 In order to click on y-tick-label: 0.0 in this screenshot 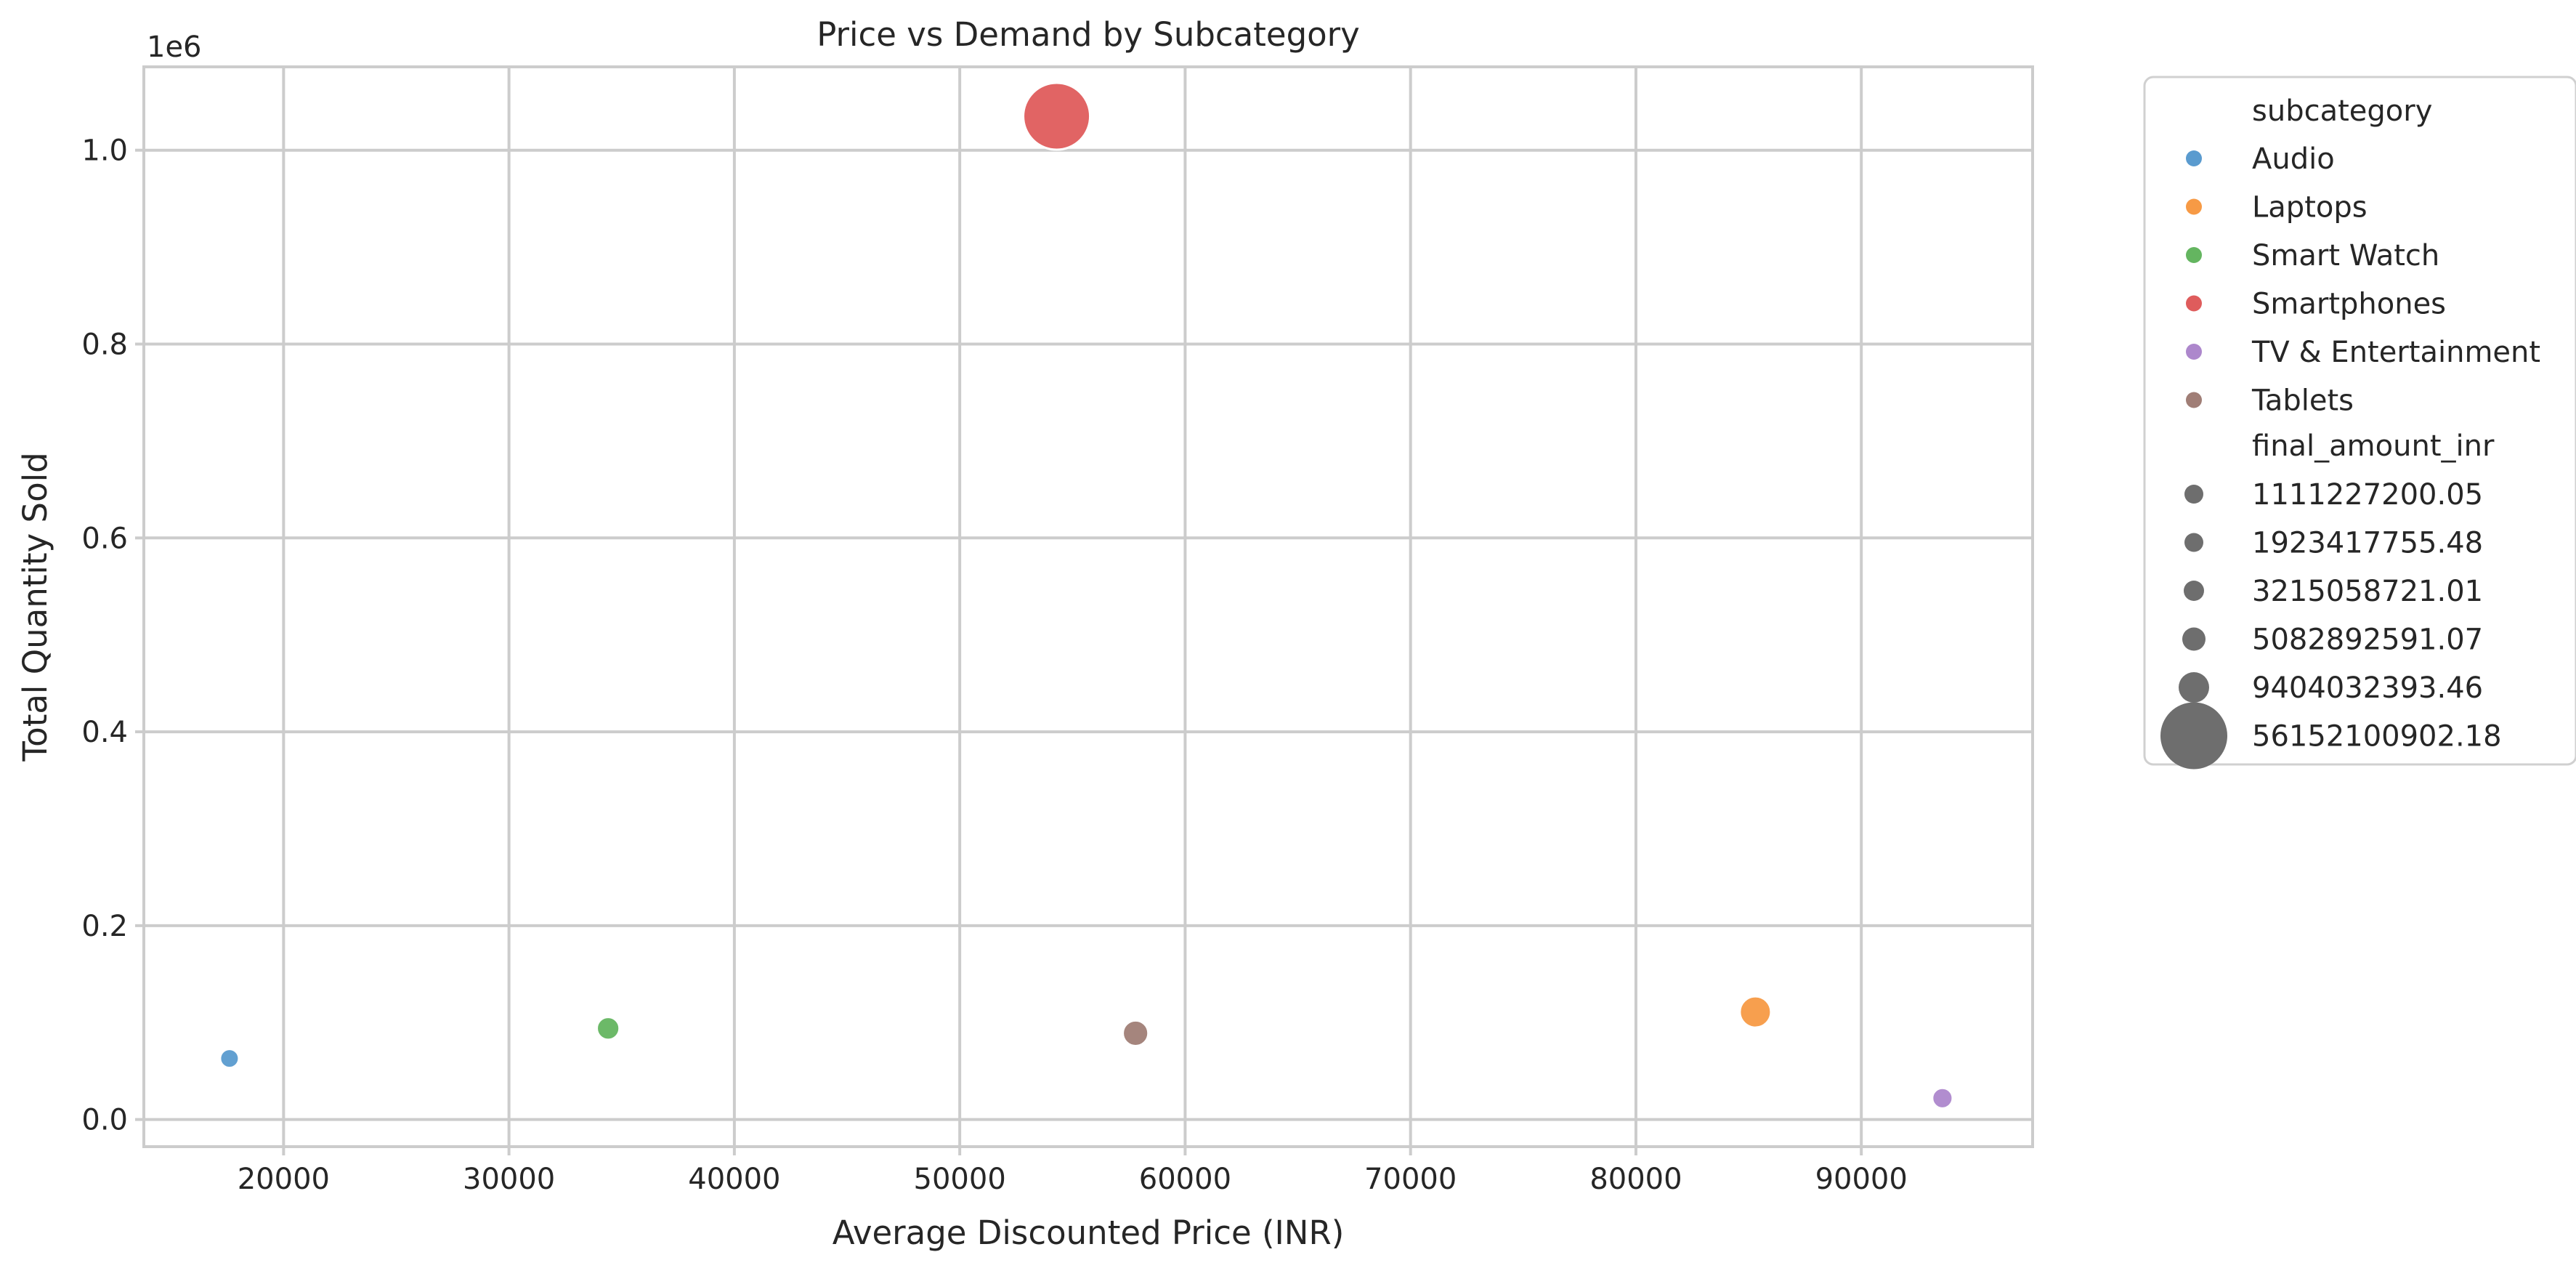, I will do `click(105, 1120)`.